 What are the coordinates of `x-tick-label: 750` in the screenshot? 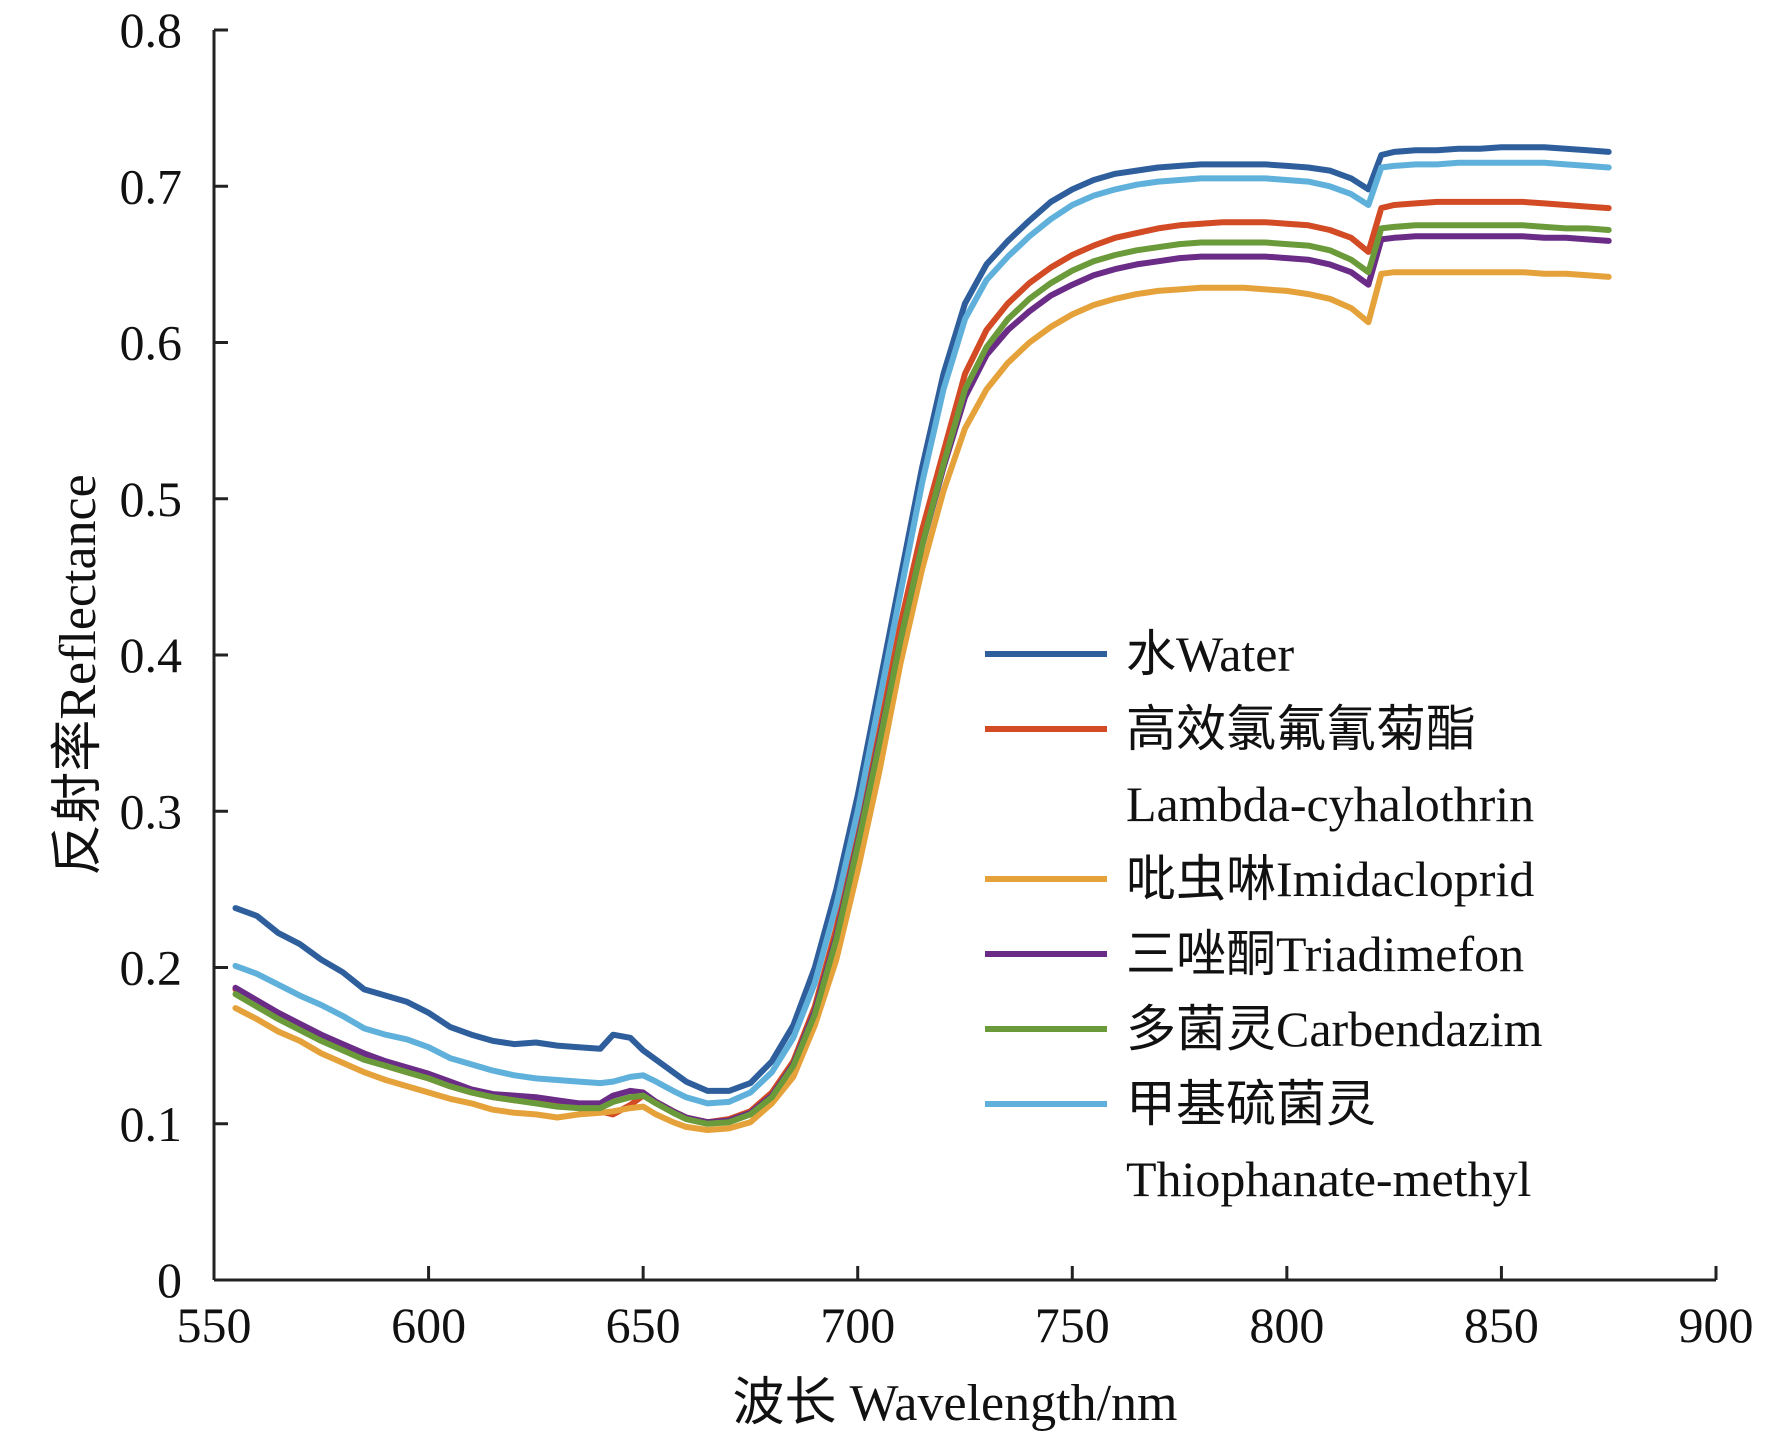 It's located at (1072, 1325).